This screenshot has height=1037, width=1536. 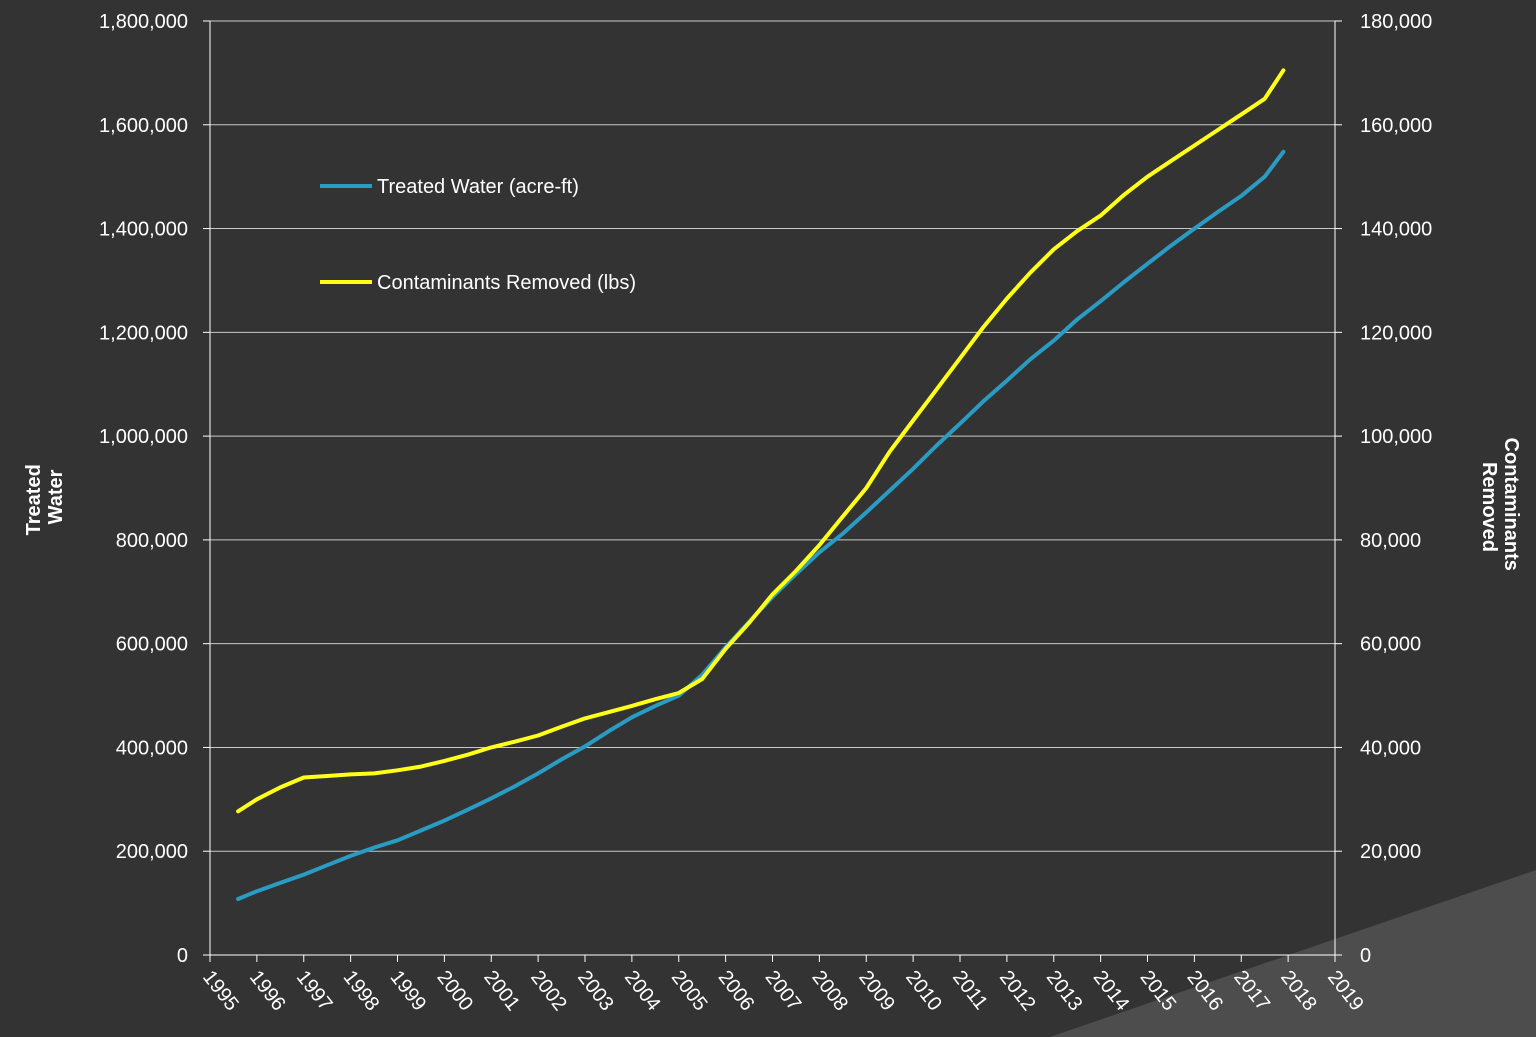 I want to click on right-tick-label: 160,000, so click(x=1396, y=126).